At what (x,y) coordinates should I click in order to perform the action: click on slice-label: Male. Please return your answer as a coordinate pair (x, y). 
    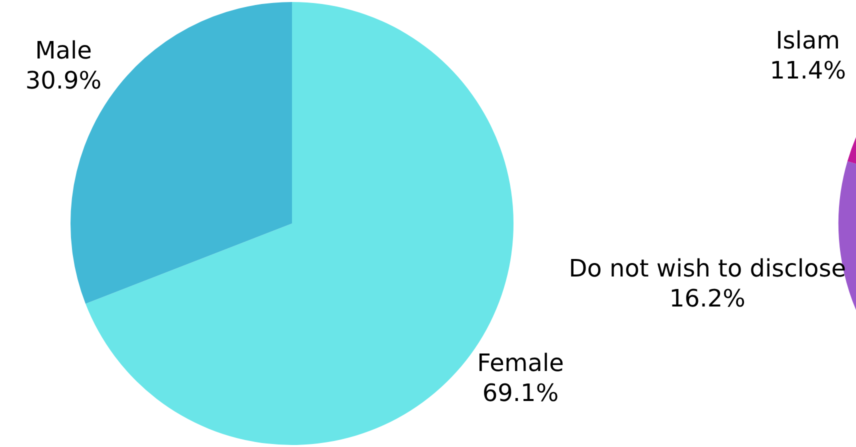
    Looking at the image, I should click on (63, 50).